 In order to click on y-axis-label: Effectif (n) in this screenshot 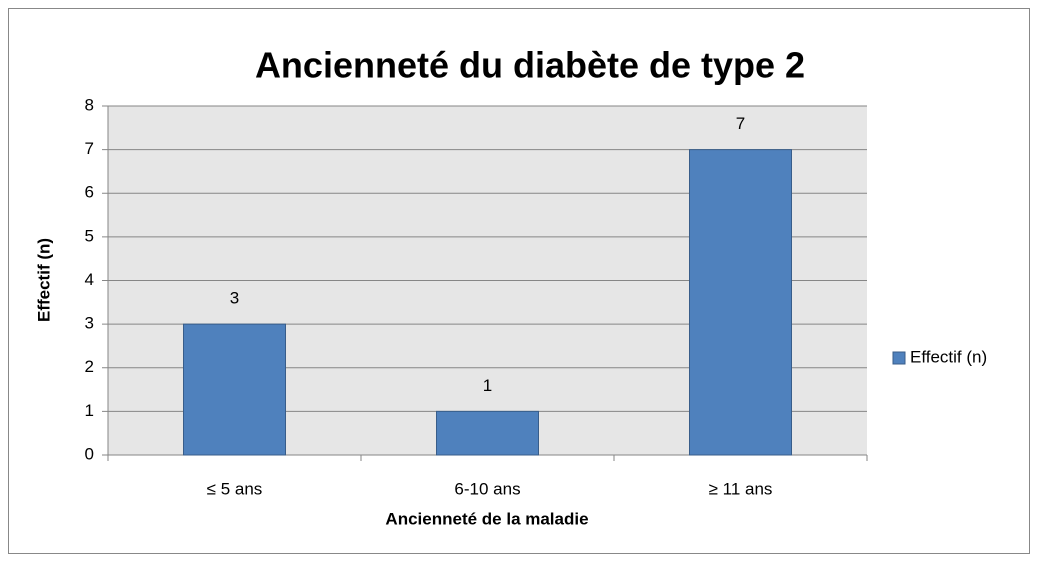, I will do `click(43, 280)`.